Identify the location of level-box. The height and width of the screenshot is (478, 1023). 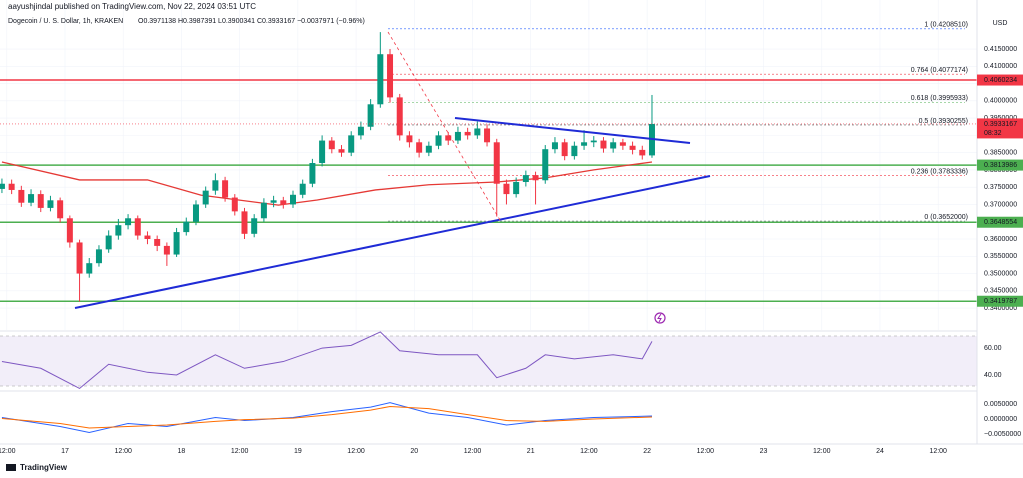
(1000, 301).